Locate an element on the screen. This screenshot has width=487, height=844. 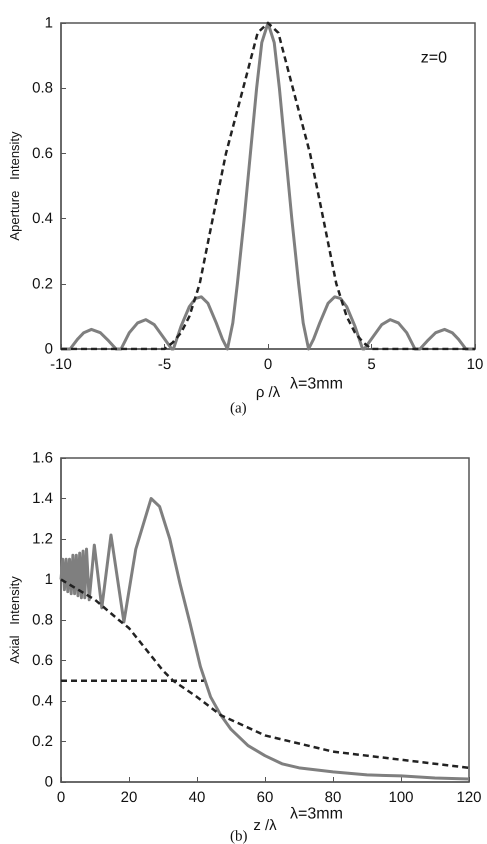
x-tick-label: 20 is located at coordinates (129, 797).